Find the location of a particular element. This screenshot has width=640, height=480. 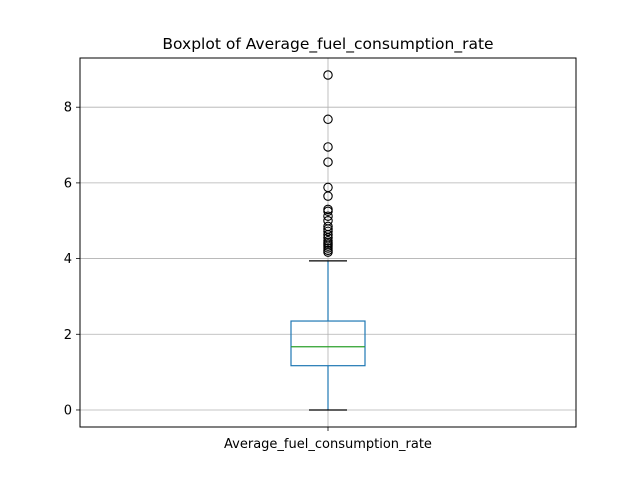

x-tick-label: Average_fuel_consumption_rate is located at coordinates (328, 444).